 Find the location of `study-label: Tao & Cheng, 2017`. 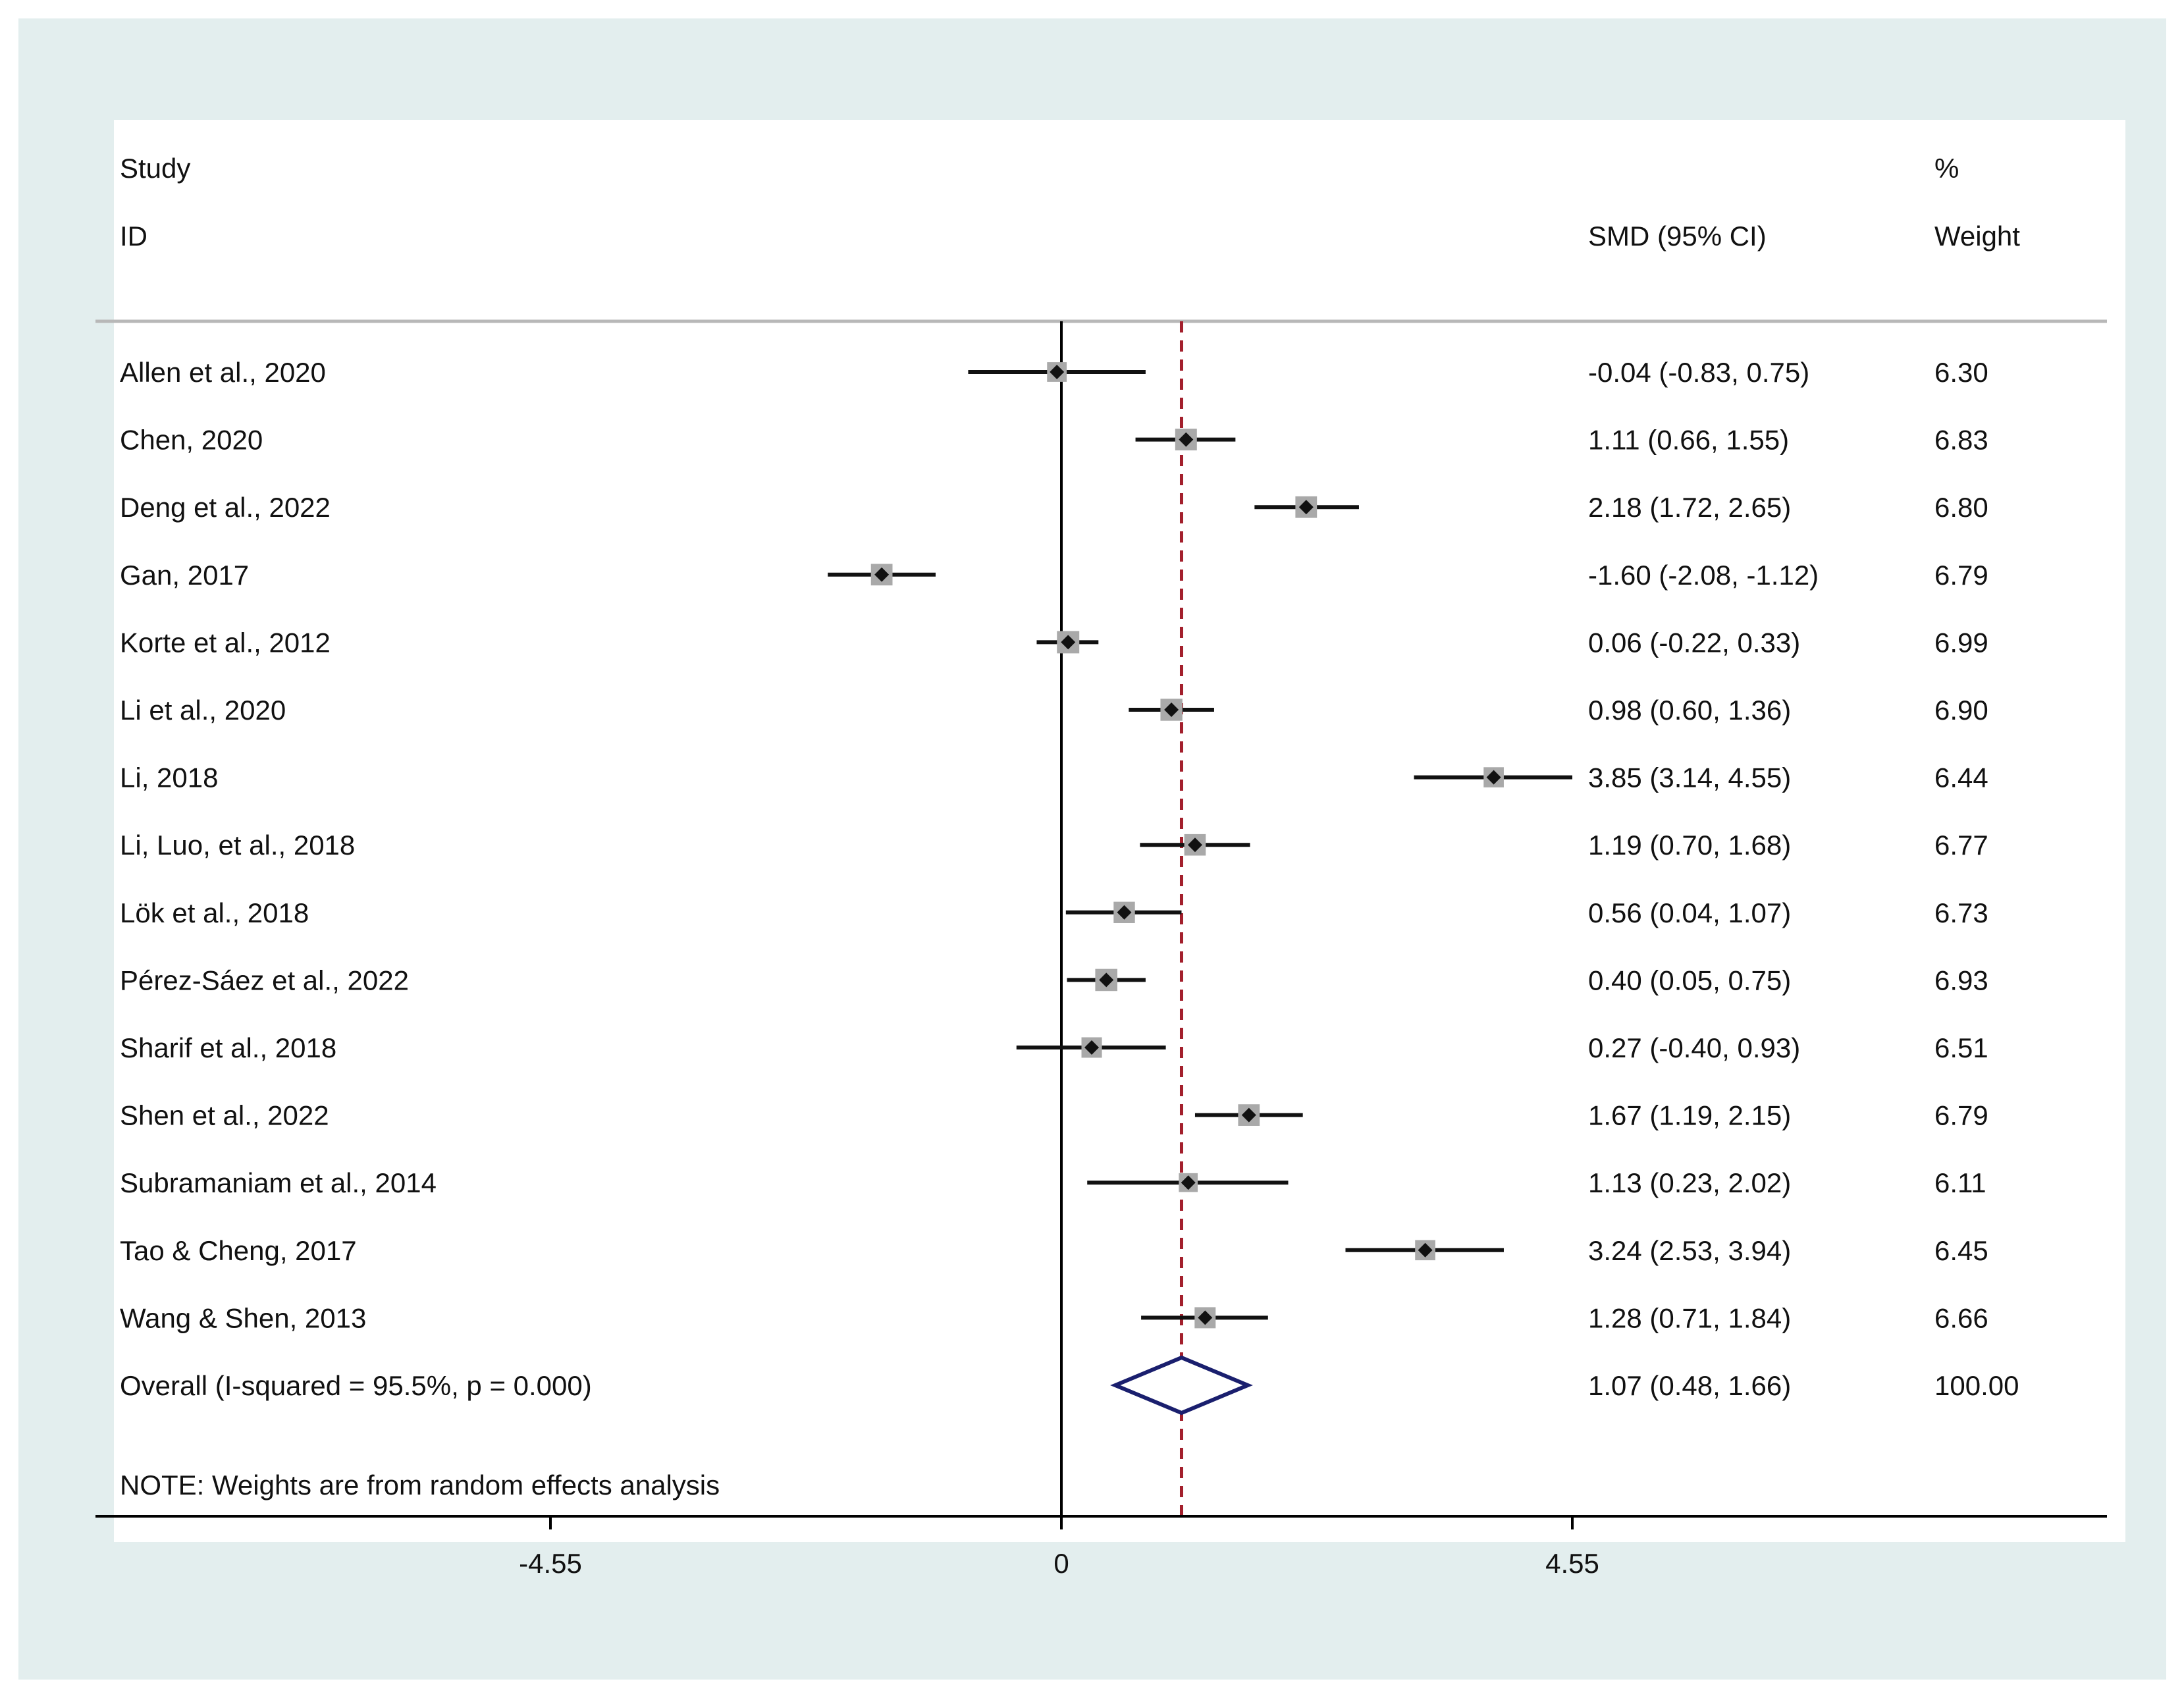

study-label: Tao & Cheng, 2017 is located at coordinates (238, 1250).